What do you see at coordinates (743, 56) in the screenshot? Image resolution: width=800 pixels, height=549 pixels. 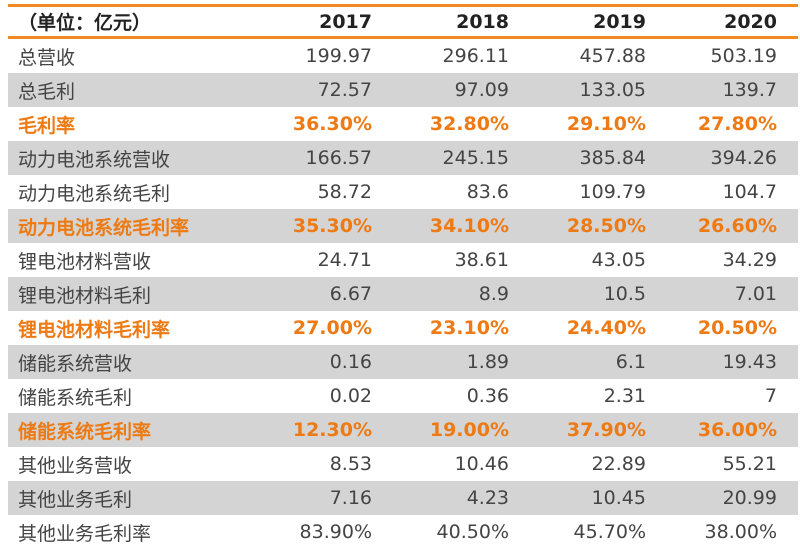 I see `cell-value: 503.19` at bounding box center [743, 56].